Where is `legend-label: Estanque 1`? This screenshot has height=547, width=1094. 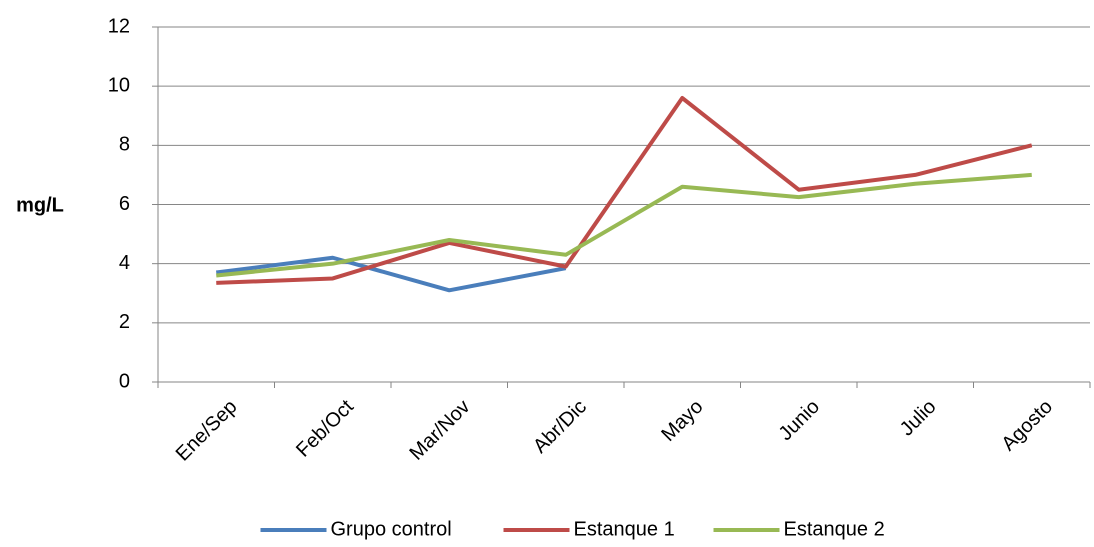 legend-label: Estanque 1 is located at coordinates (624, 529).